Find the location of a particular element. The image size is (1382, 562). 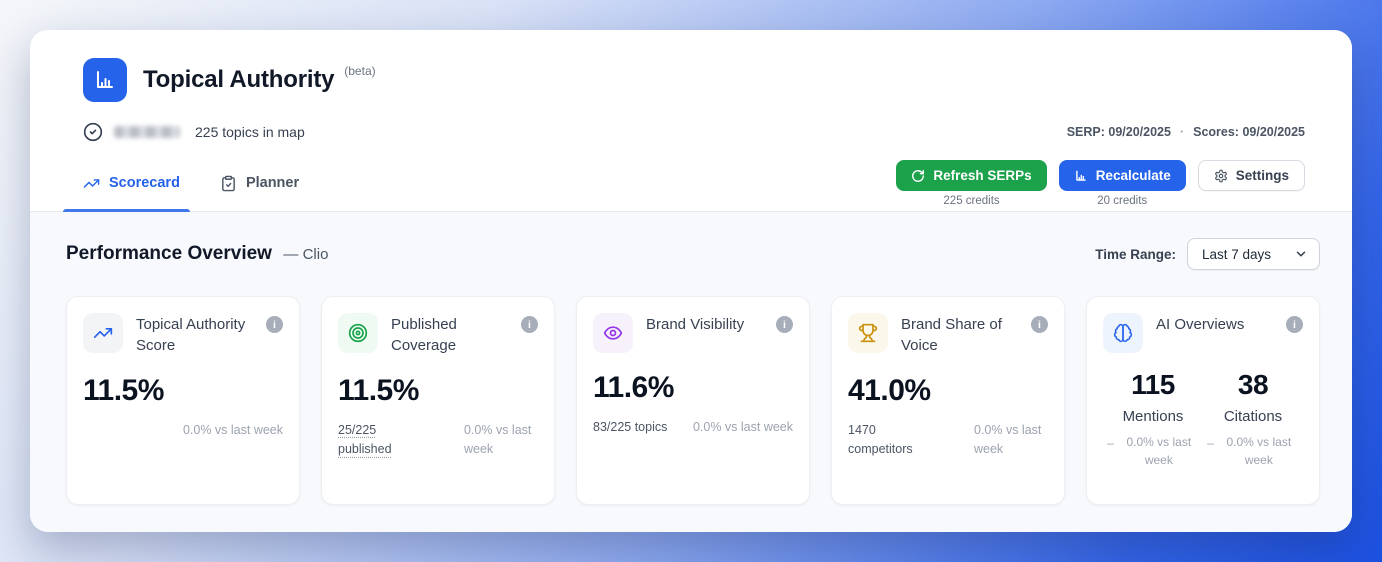

serp-date: SERP: 09/20/2025 is located at coordinates (1118, 132).